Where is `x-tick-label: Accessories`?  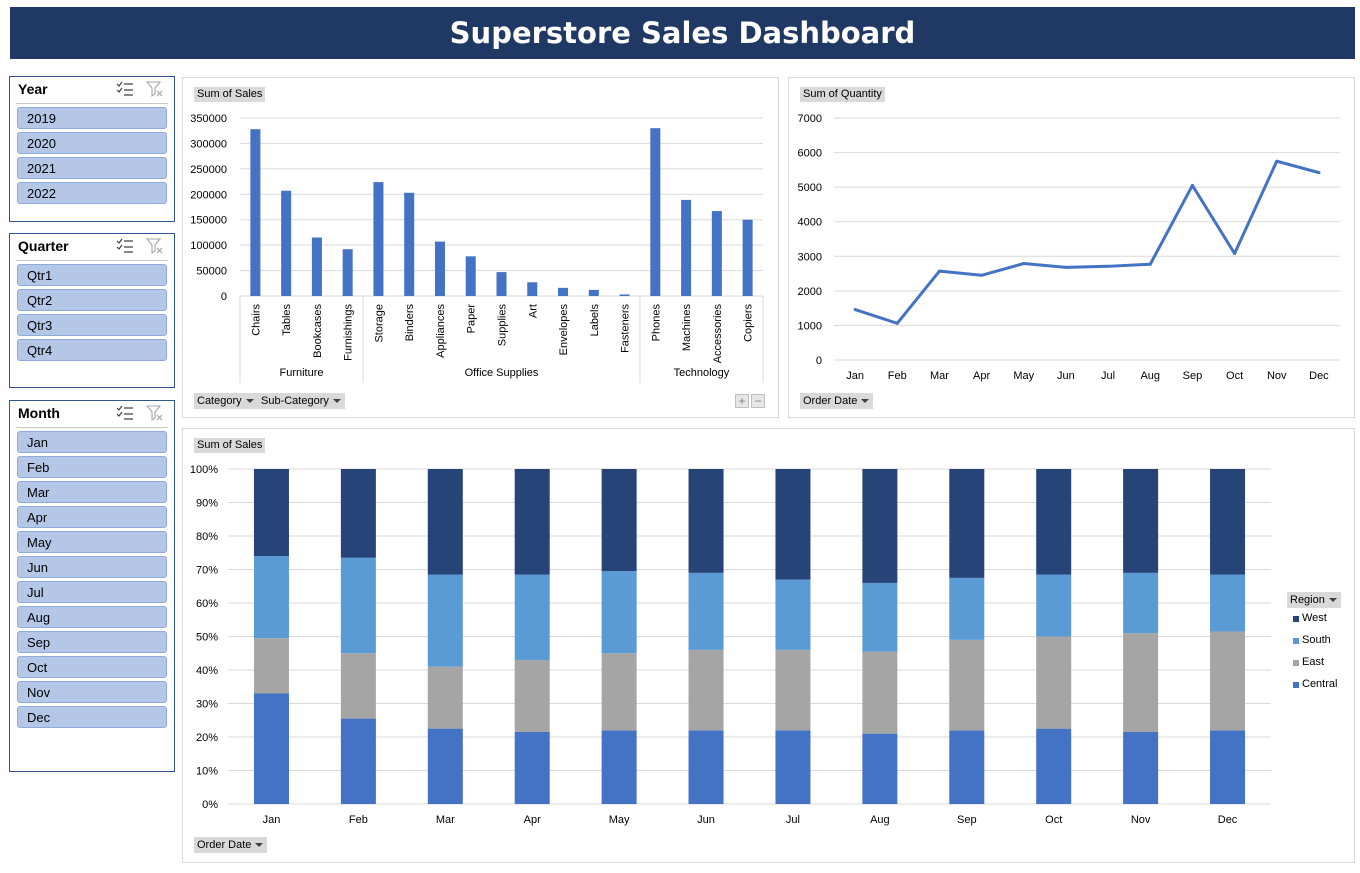 x-tick-label: Accessories is located at coordinates (718, 334).